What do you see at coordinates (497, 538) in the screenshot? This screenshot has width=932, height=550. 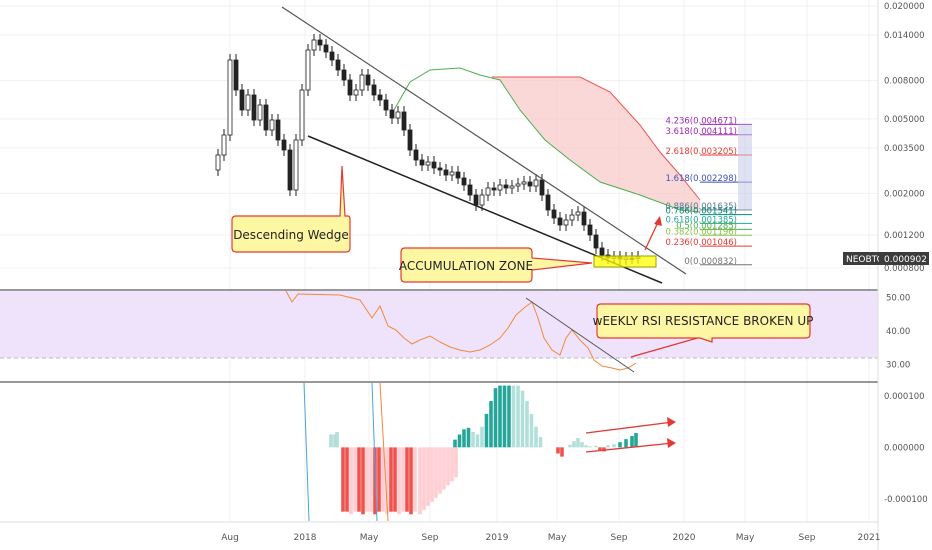 I see `time-tick-label: 2019` at bounding box center [497, 538].